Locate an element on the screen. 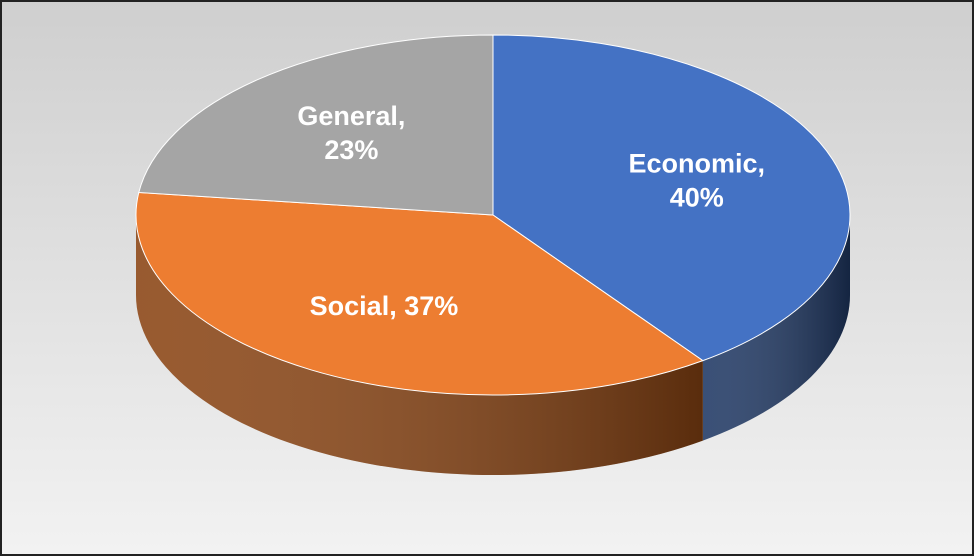 This screenshot has height=556, width=974. pie-slice is located at coordinates (316, 125).